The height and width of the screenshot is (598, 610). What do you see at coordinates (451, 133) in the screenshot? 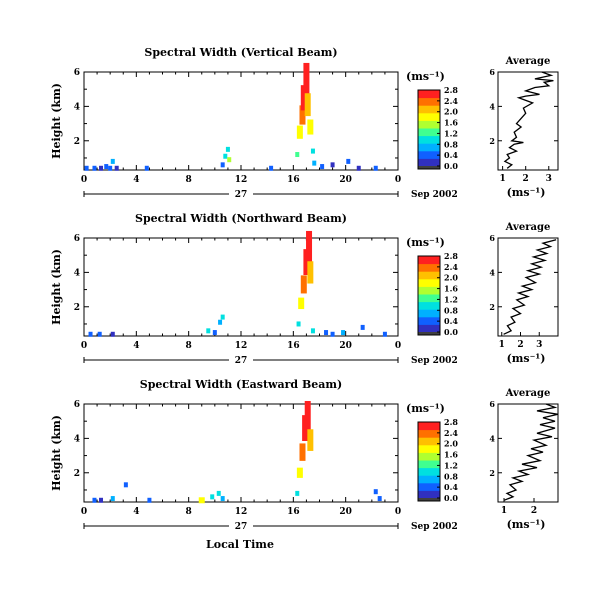
I see `colorbar-tick-label: 1.2` at bounding box center [451, 133].